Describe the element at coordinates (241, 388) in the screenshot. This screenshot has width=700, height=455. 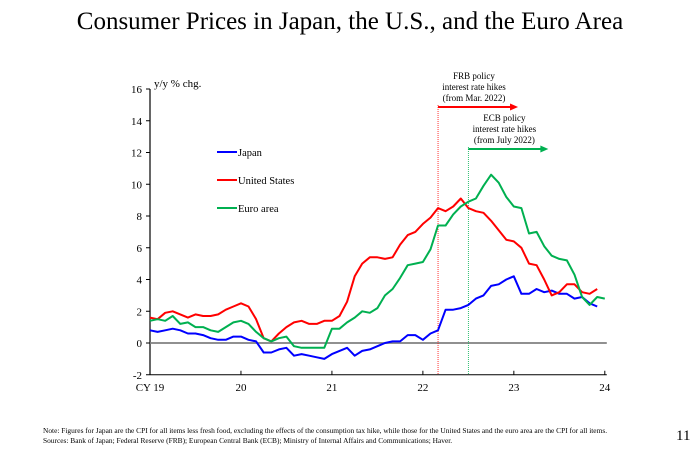
I see `x-tick-label: 20` at that location.